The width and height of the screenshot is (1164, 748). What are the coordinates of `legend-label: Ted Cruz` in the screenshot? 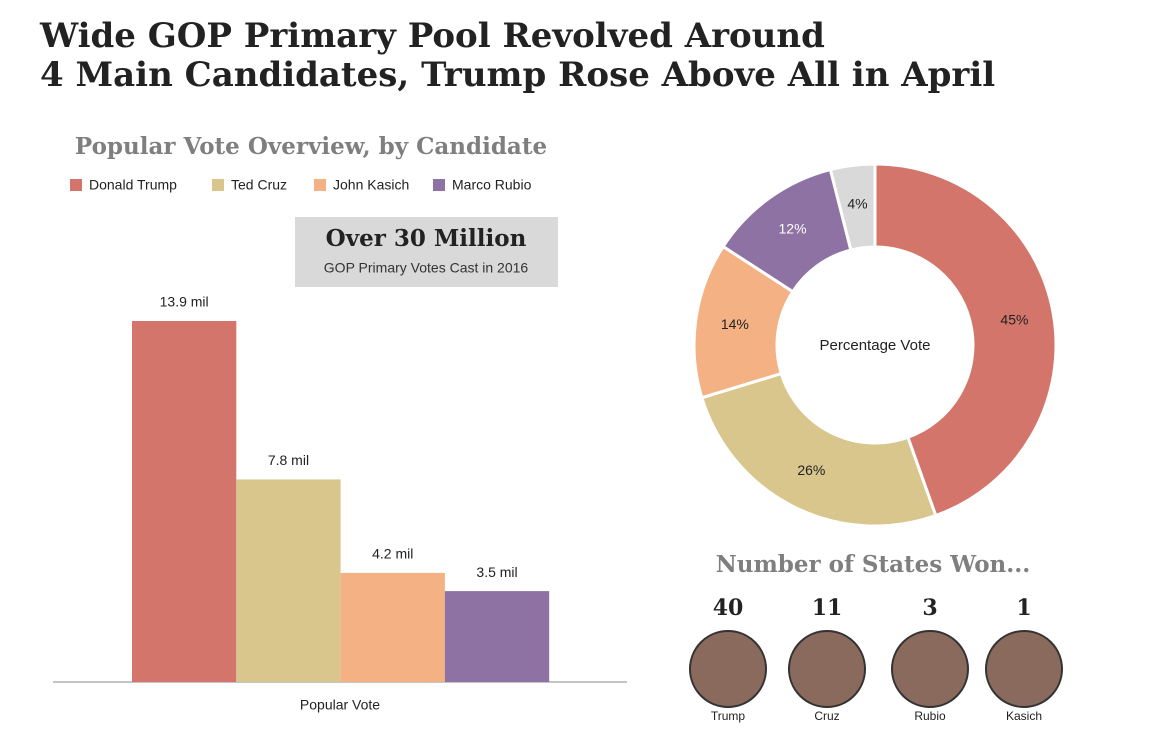 It's located at (259, 185).